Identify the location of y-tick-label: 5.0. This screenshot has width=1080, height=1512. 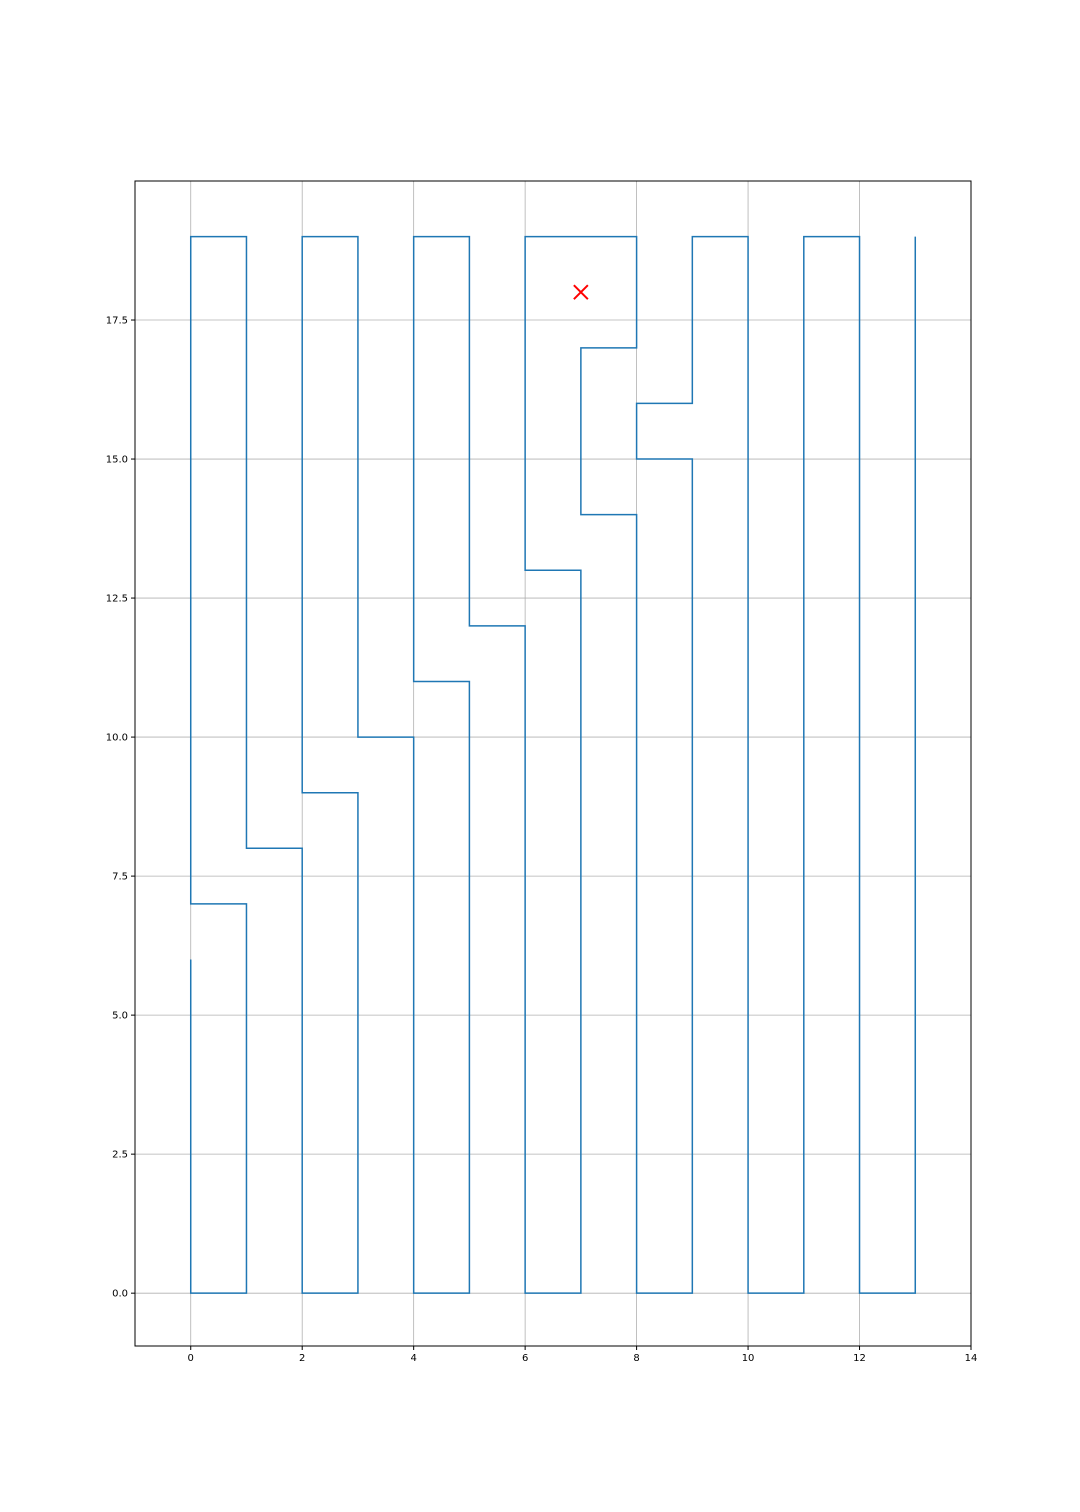
(120, 1016).